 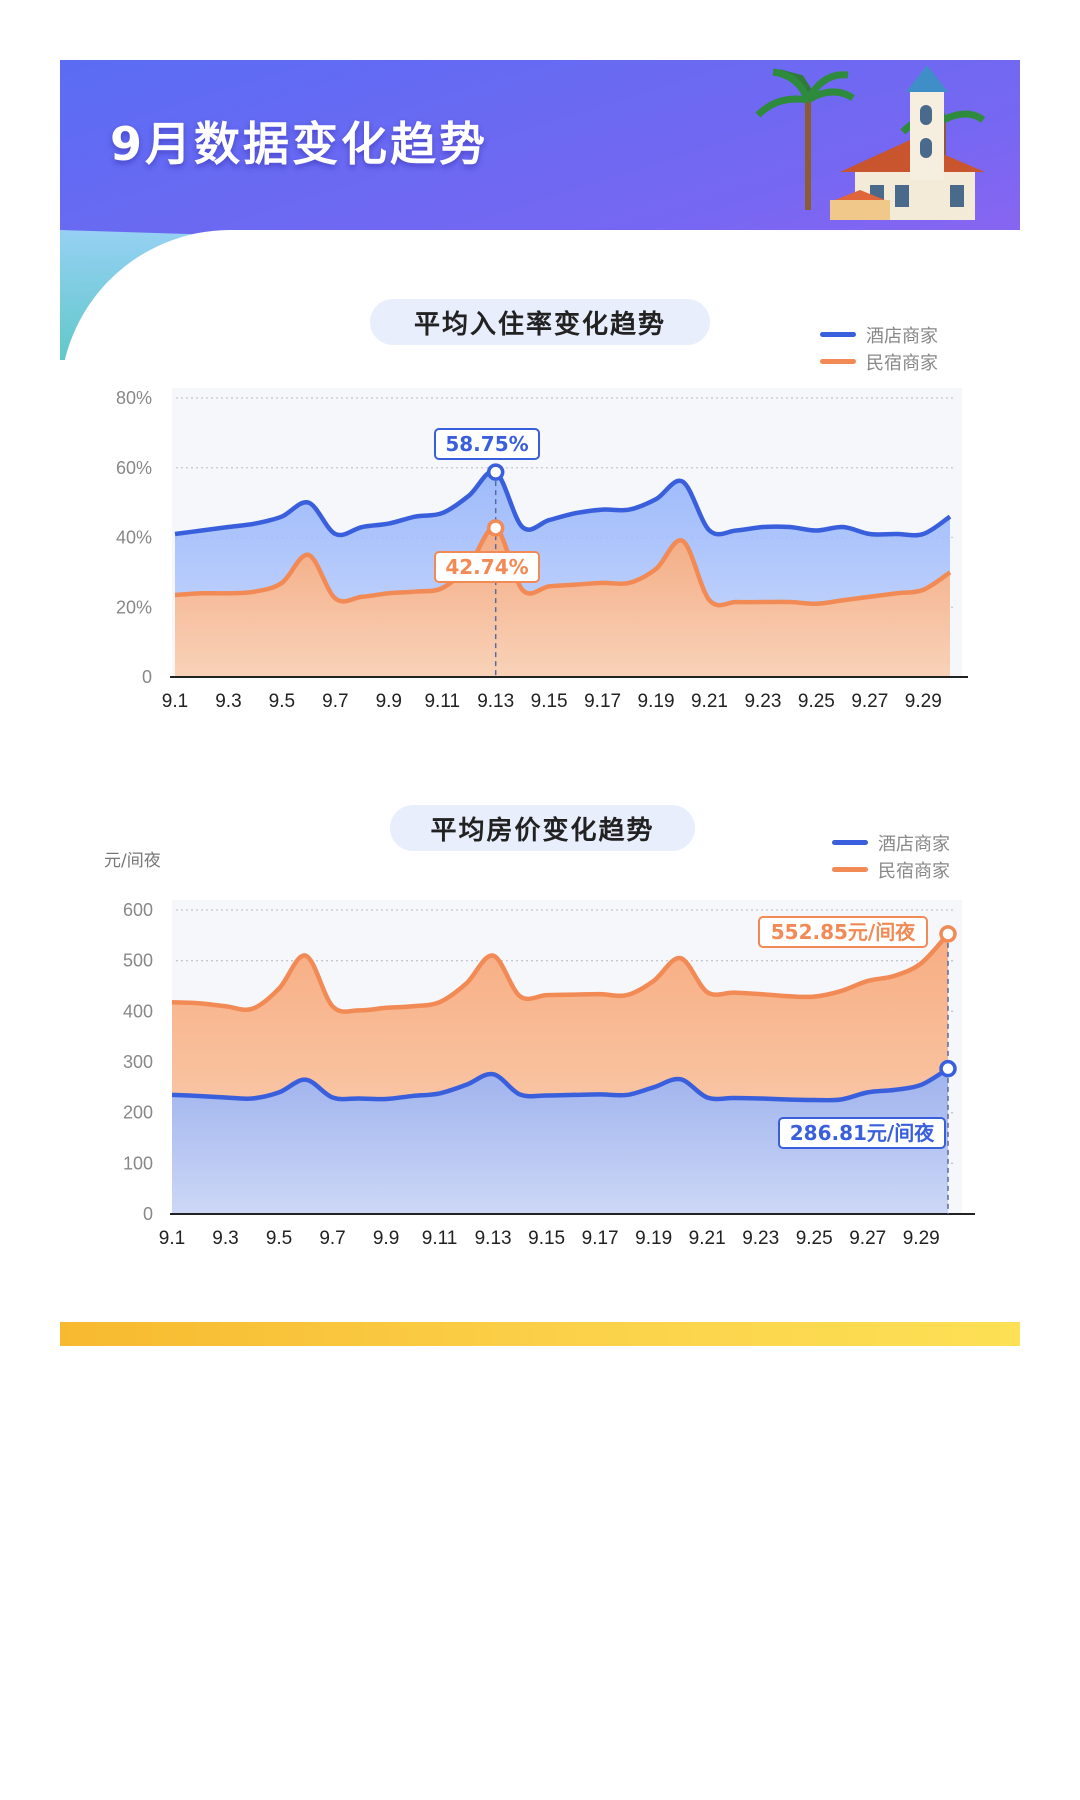 I want to click on homestay-area, so click(x=562, y=602).